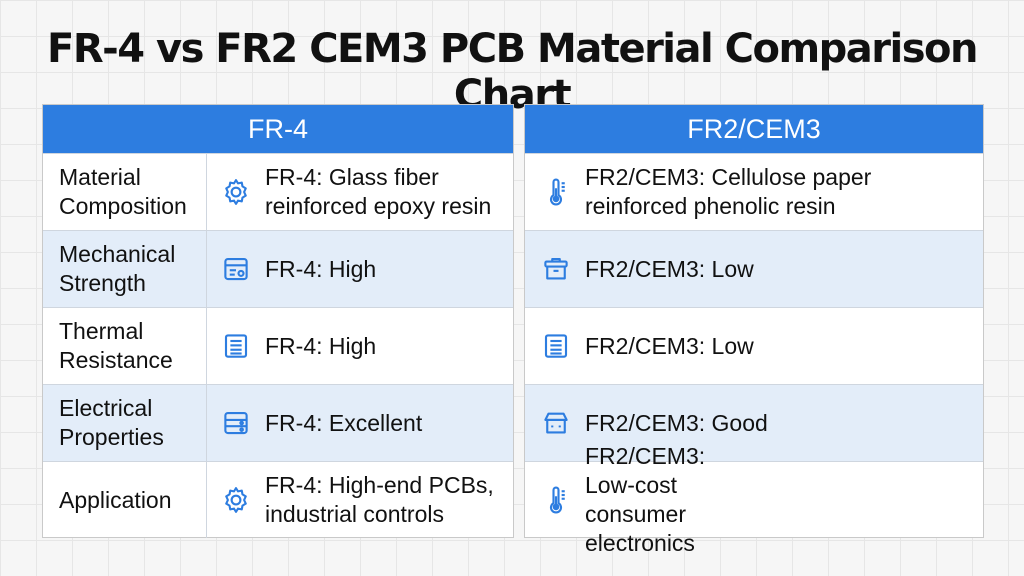 The image size is (1024, 576). Describe the element at coordinates (379, 499) in the screenshot. I see `cell-value: FR-4: High-end PCBs, industrial controls` at that location.